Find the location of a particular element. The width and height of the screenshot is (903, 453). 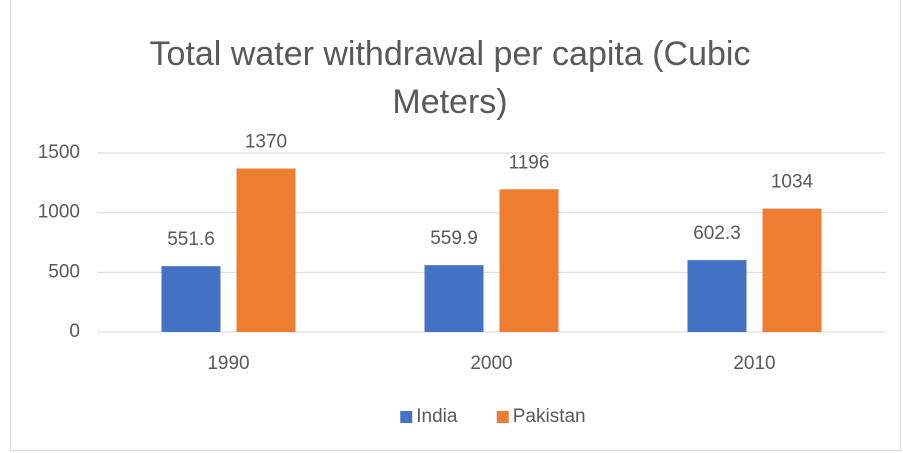

data-label: 1370 is located at coordinates (266, 142).